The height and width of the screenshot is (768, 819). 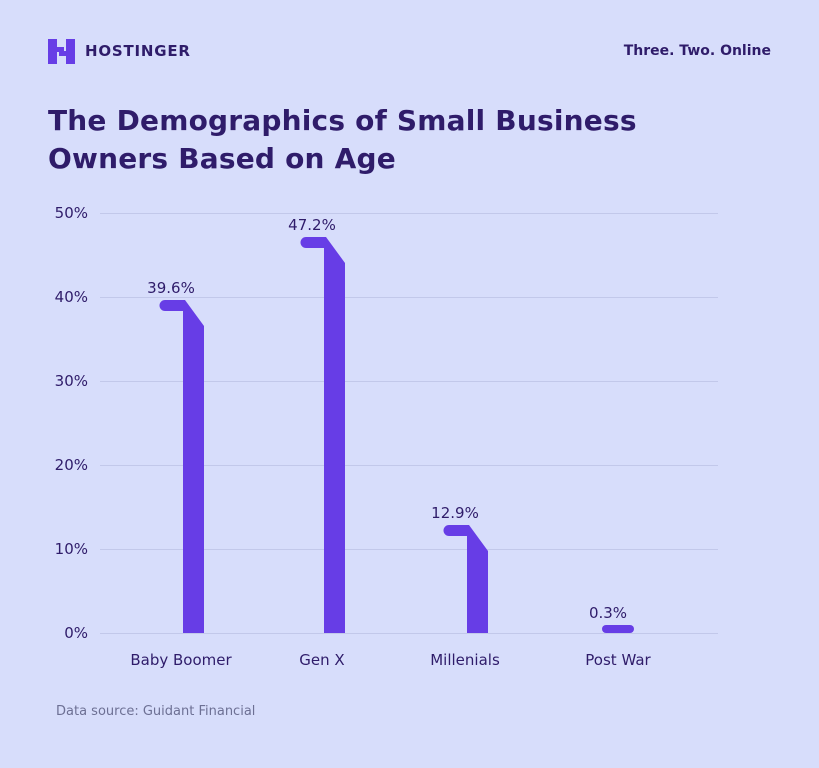 I want to click on value-label-baby-boomer: 39.6%, so click(x=171, y=288).